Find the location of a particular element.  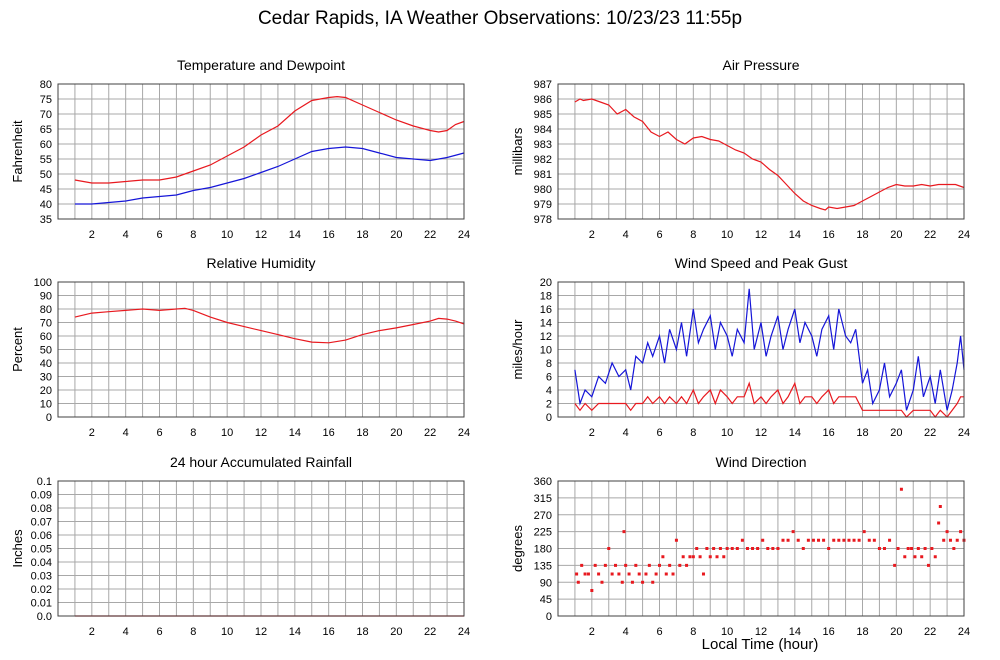

y-tick-label: 65 is located at coordinates (46, 130).